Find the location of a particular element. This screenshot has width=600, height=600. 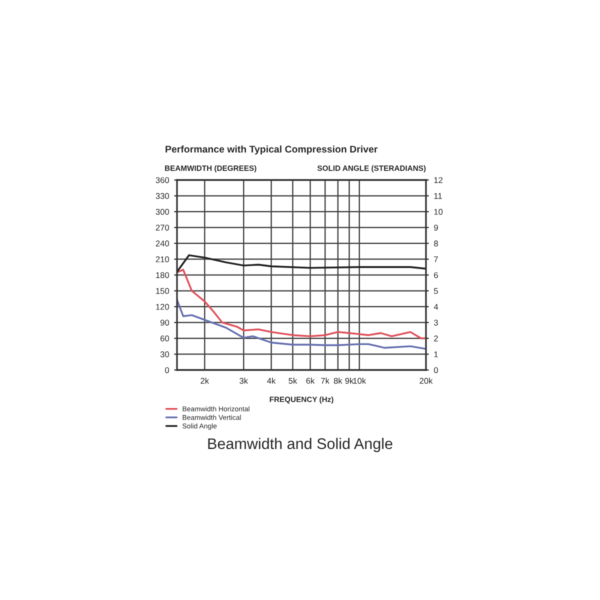

y2-tick-label: 7 is located at coordinates (436, 259).